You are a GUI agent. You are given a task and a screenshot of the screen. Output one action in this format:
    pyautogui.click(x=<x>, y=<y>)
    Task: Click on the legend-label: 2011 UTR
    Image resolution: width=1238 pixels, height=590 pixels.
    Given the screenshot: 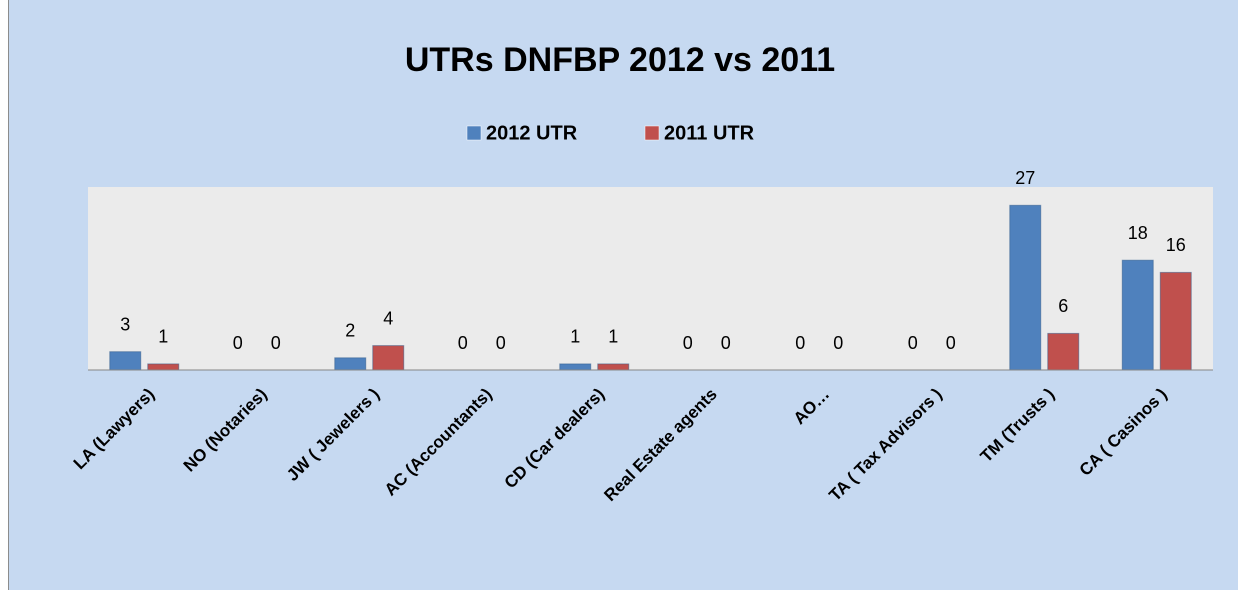 What is the action you would take?
    pyautogui.click(x=709, y=133)
    